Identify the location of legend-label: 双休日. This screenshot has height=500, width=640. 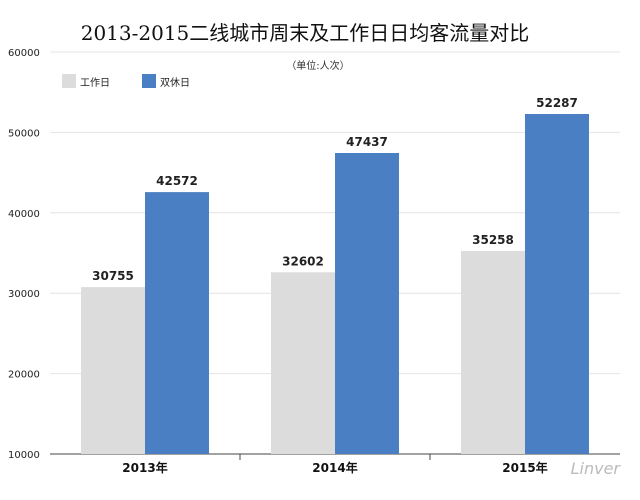
(175, 83).